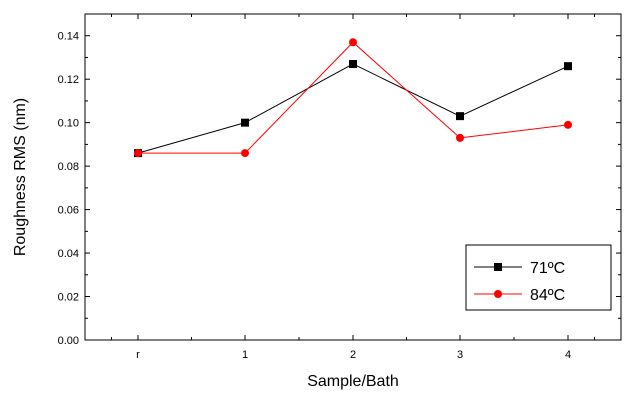 This screenshot has width=639, height=400. I want to click on y-tick-label: 0.10, so click(68, 124).